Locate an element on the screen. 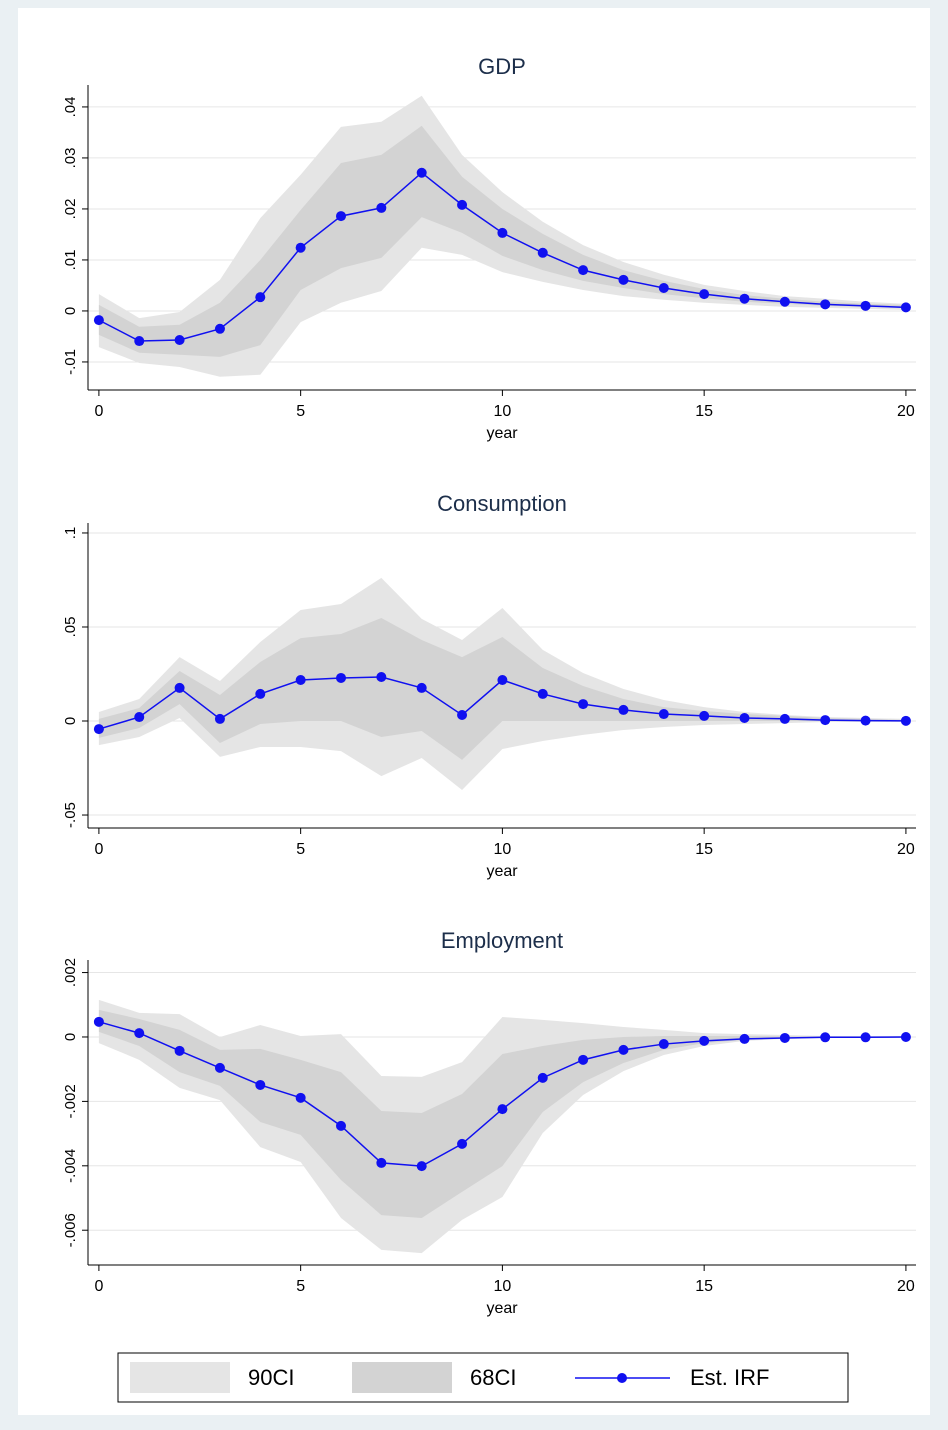  y-tick-label: .01 is located at coordinates (70, 260).